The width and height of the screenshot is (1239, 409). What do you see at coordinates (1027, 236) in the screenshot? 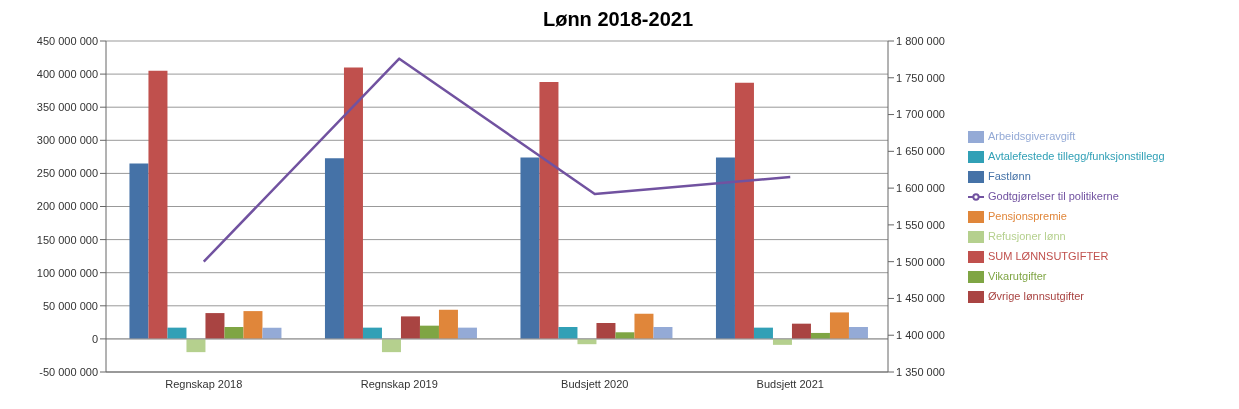
I see `legend-label: Refusjoner lønn` at bounding box center [1027, 236].